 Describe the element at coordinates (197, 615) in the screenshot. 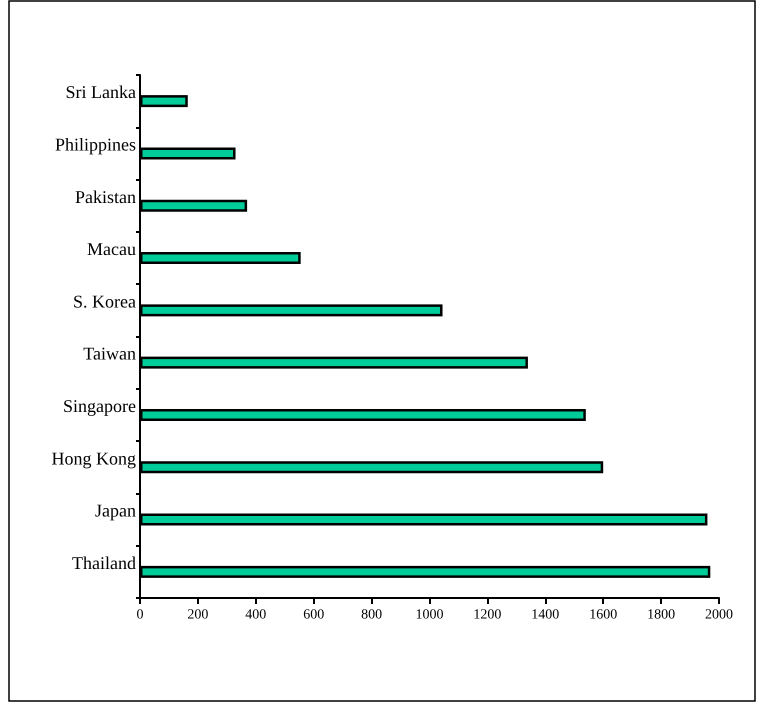

I see `x-tick-label: 200` at that location.